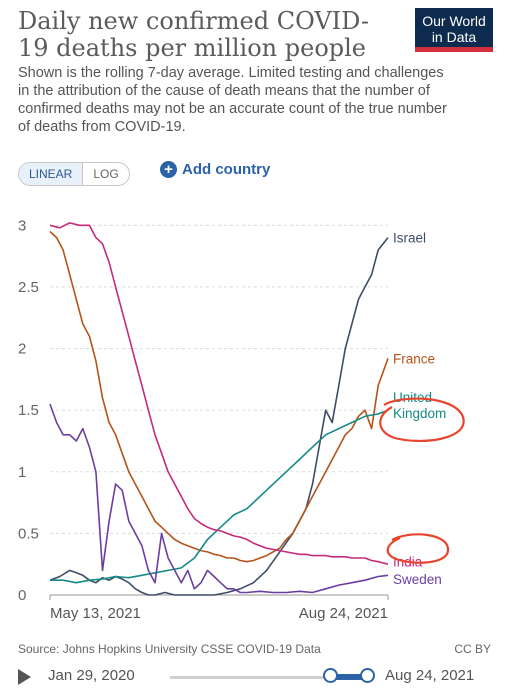 This screenshot has width=505, height=697. I want to click on series-label-israel: Israel, so click(409, 238).